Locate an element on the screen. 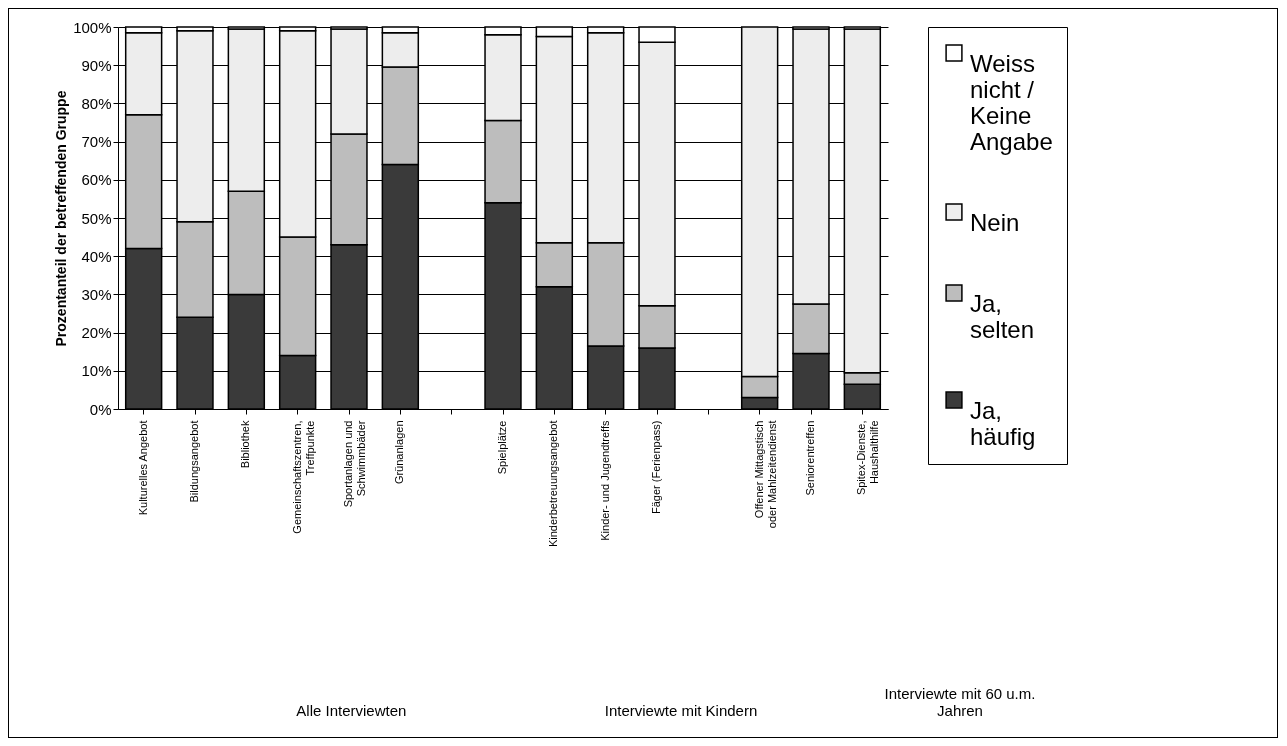 The height and width of the screenshot is (746, 1287). x-tick-label: Fäger (Ferienpass) is located at coordinates (656, 467).